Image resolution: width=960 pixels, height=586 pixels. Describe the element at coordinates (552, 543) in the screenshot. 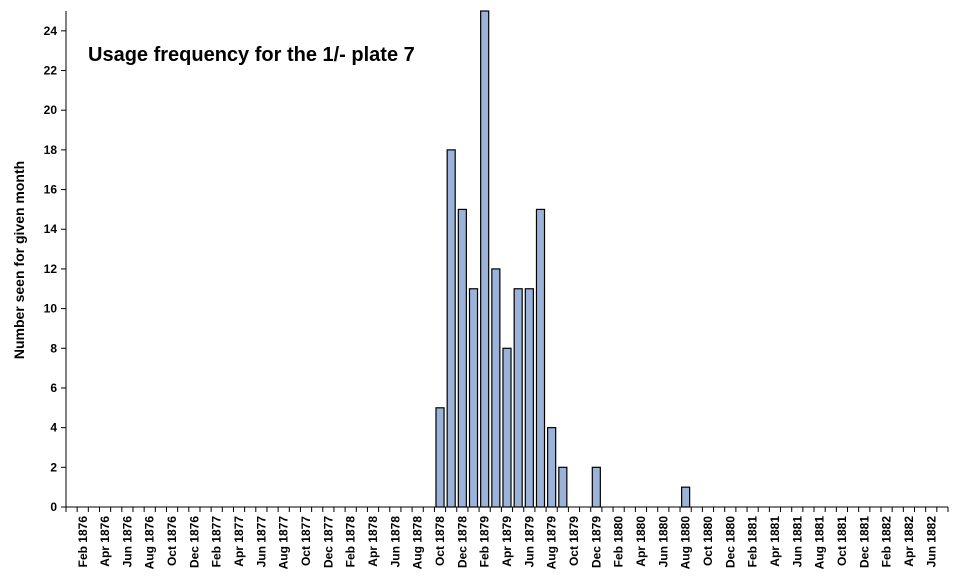

I see `x-tick-label: Aug 1879` at that location.